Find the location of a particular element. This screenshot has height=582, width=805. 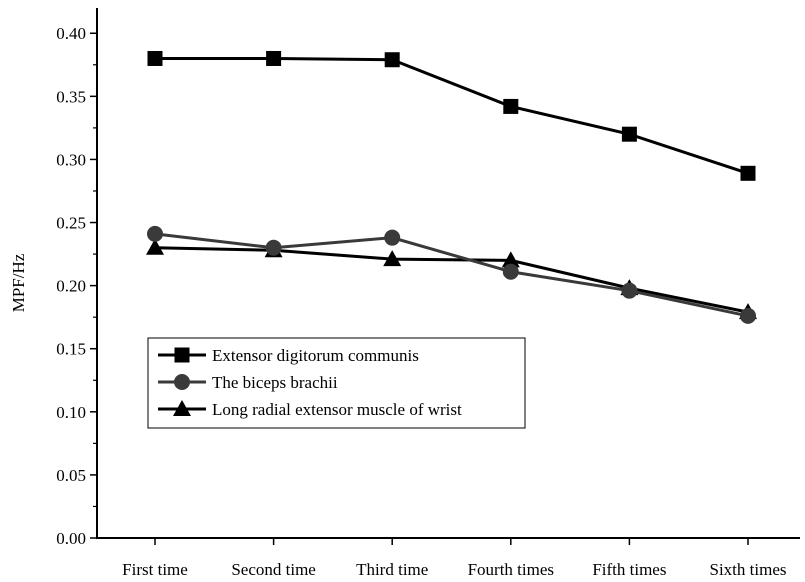

y-tick-label: 0.35 is located at coordinates (71, 96).